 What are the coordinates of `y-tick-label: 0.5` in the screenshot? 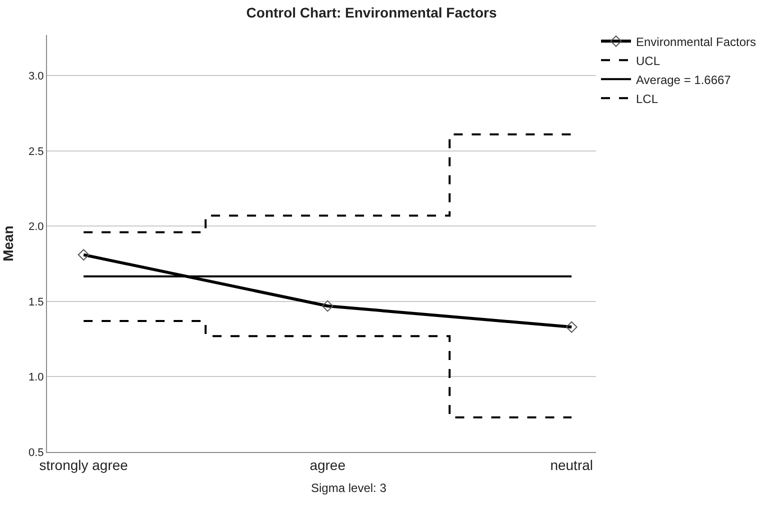 It's located at (36, 452).